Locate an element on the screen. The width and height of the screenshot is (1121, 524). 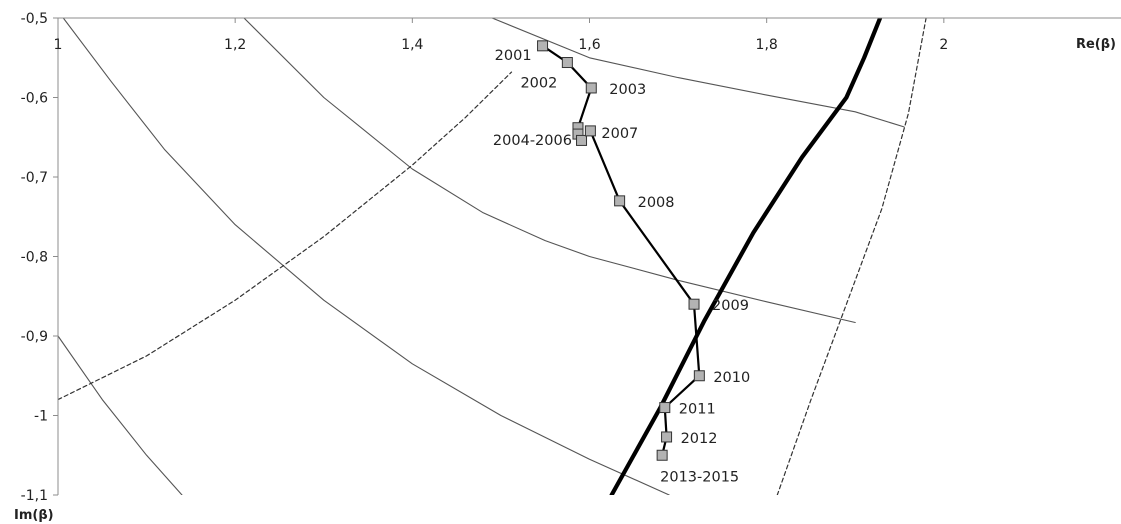
x-tick-label: 1,8 is located at coordinates (767, 45).